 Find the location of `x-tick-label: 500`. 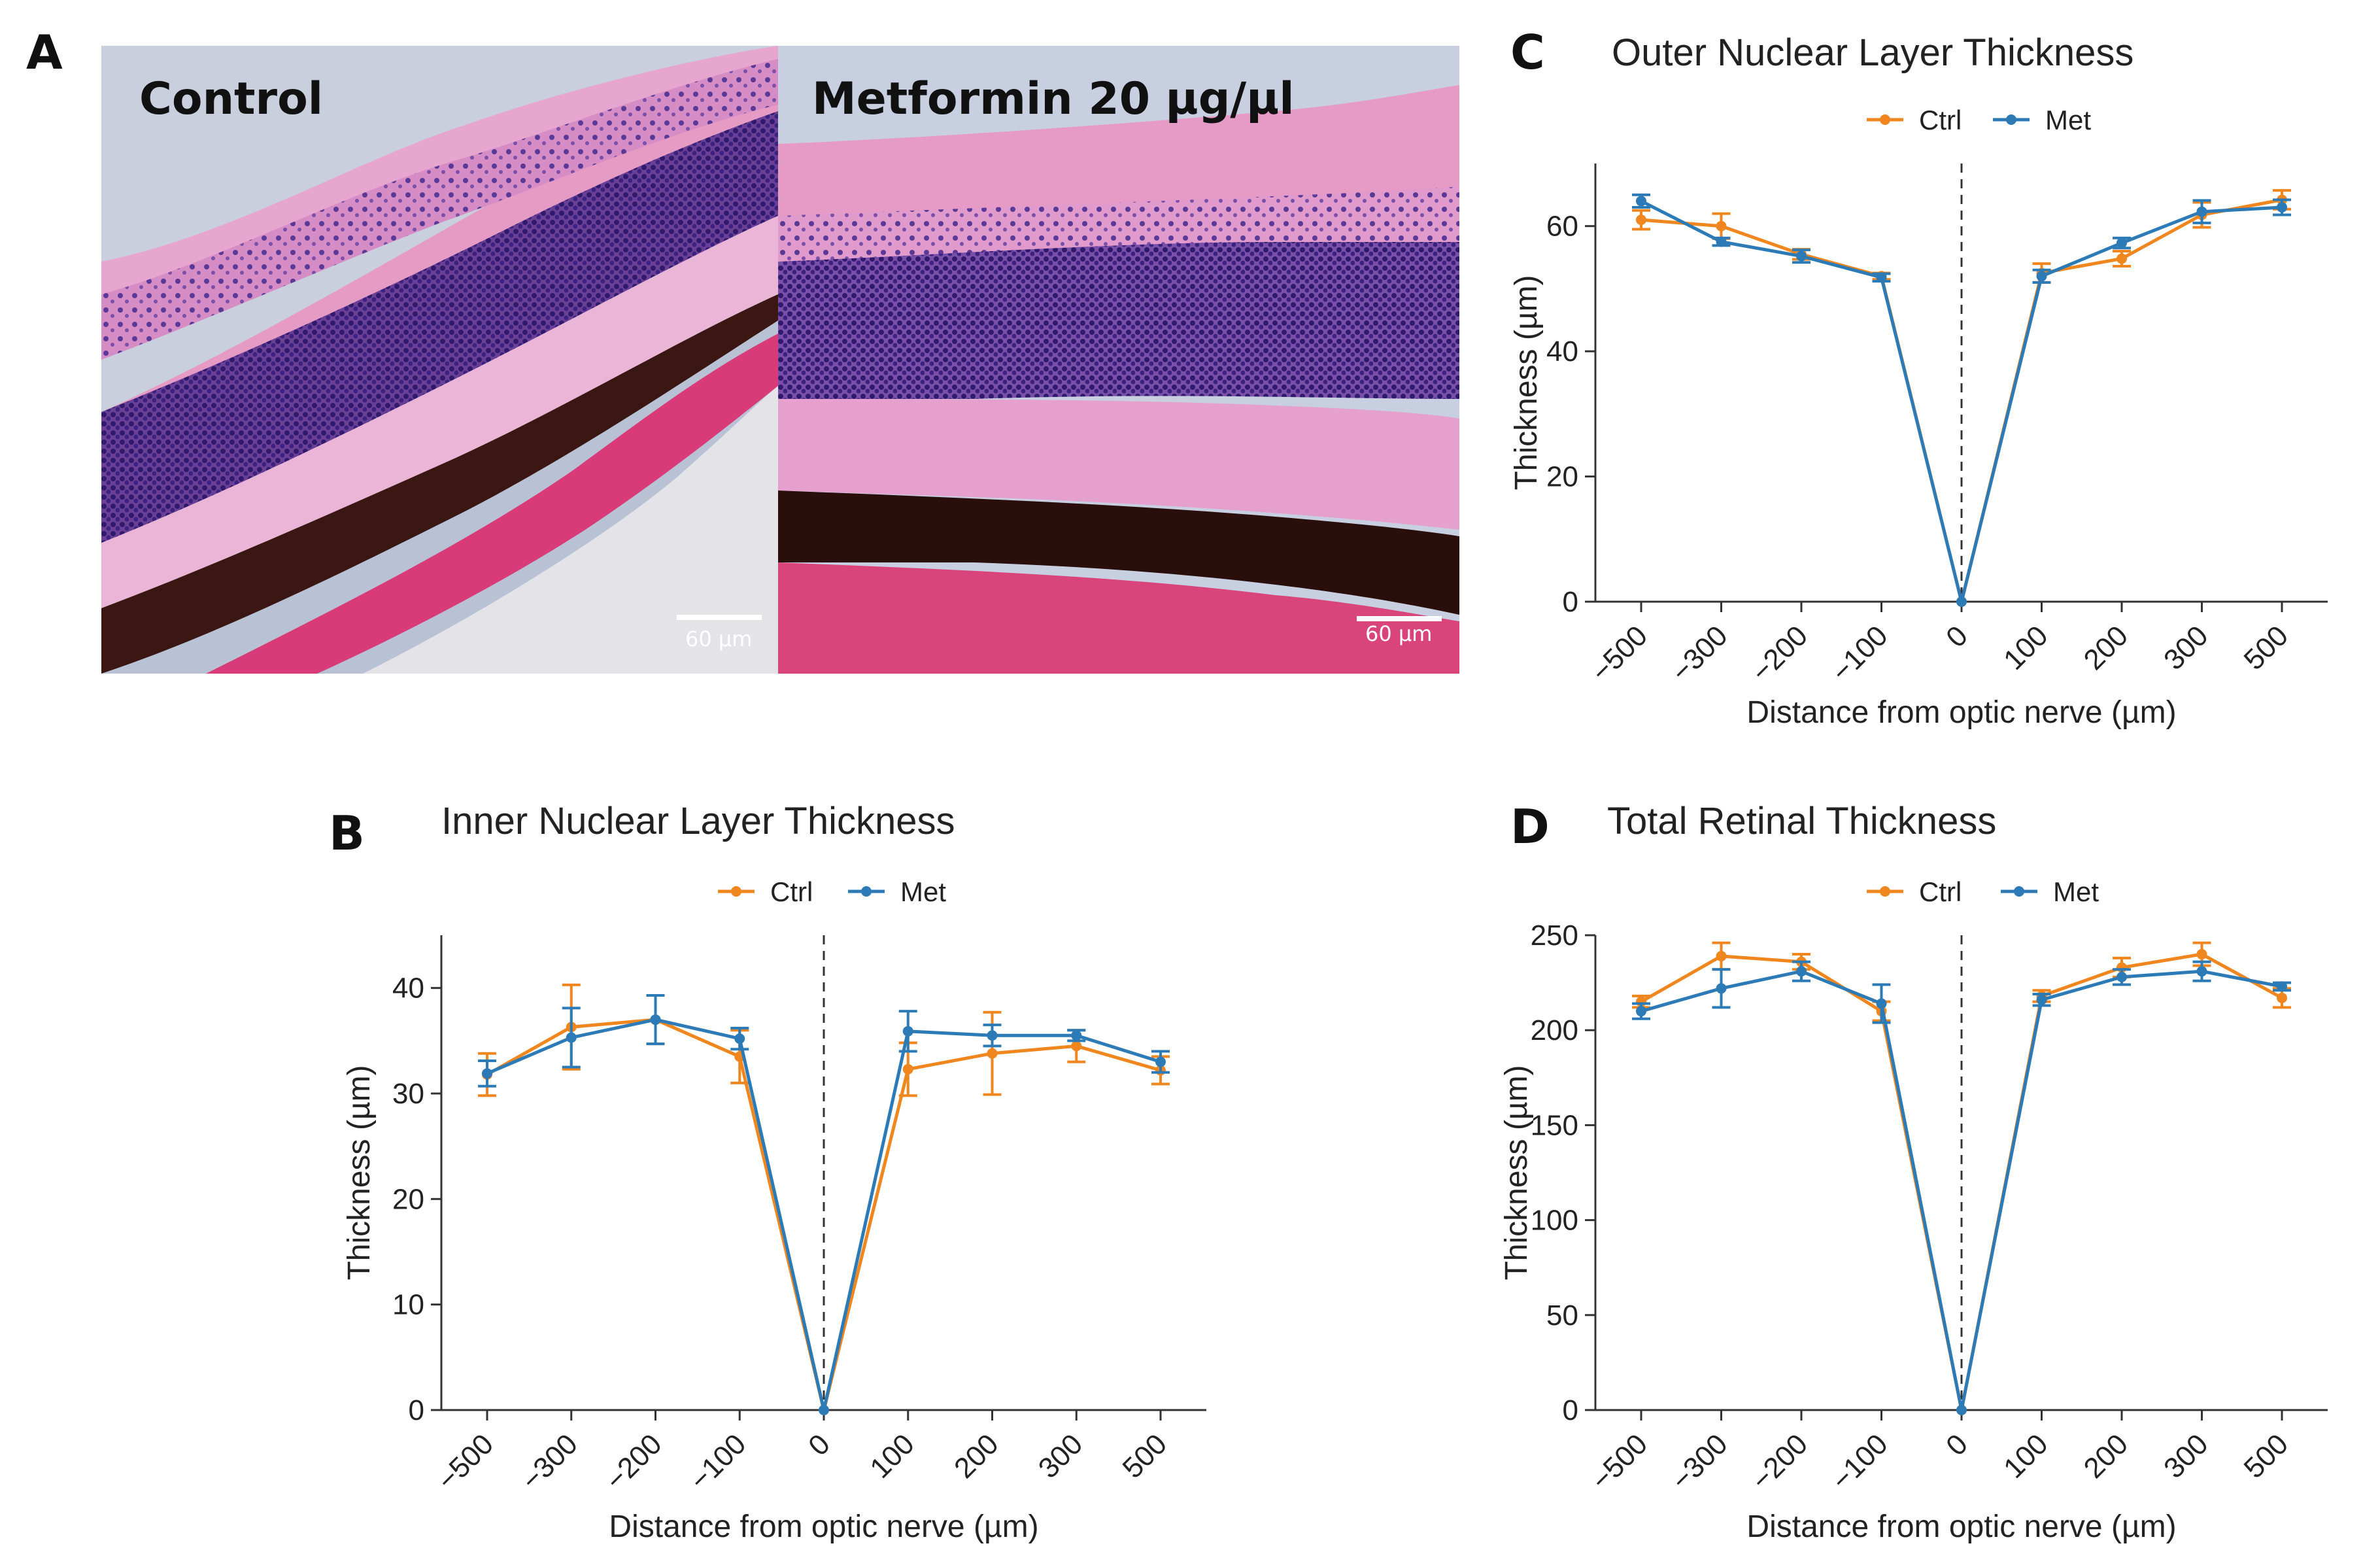

x-tick-label: 500 is located at coordinates (2266, 1456).